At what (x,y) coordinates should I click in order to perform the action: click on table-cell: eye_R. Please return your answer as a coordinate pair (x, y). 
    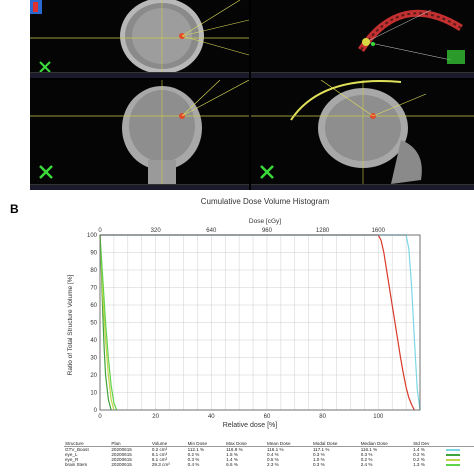
    Looking at the image, I should click on (72, 459).